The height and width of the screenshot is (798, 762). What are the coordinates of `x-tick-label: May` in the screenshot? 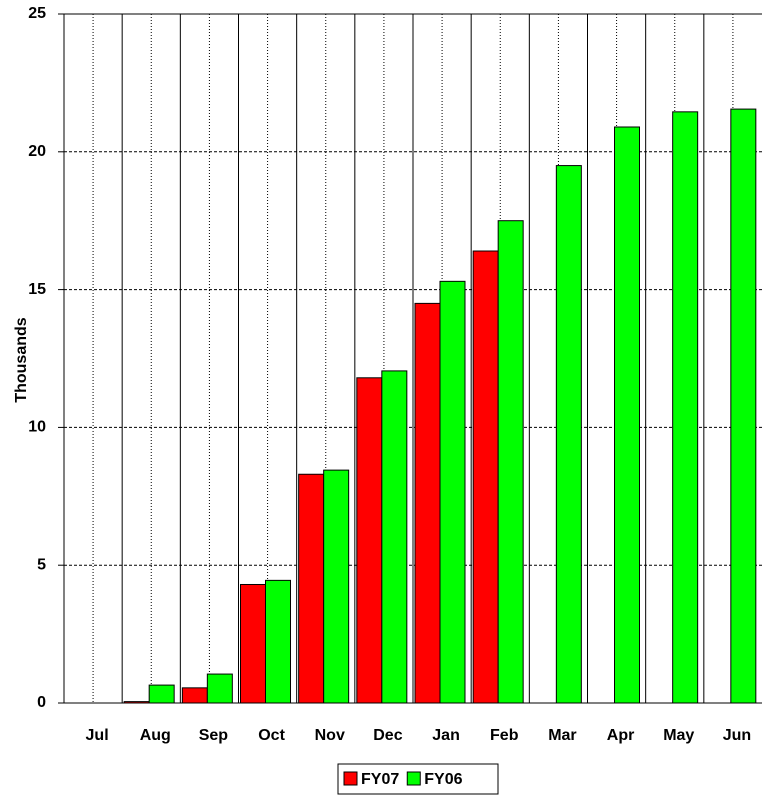 It's located at (678, 735).